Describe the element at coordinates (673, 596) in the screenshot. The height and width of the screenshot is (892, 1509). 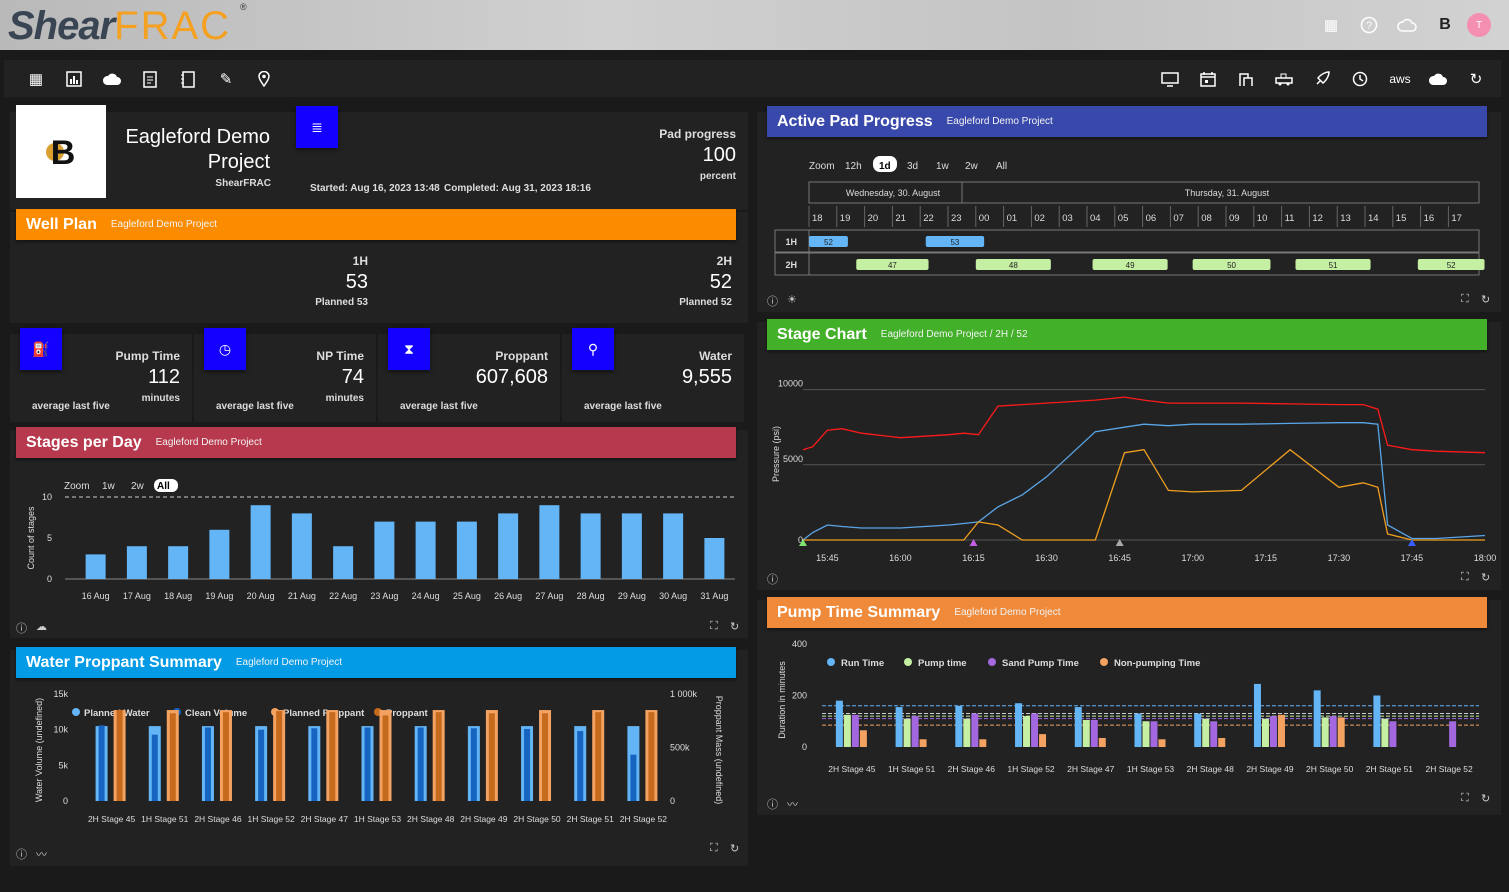
I see `x-tick-label: 30 Aug` at that location.